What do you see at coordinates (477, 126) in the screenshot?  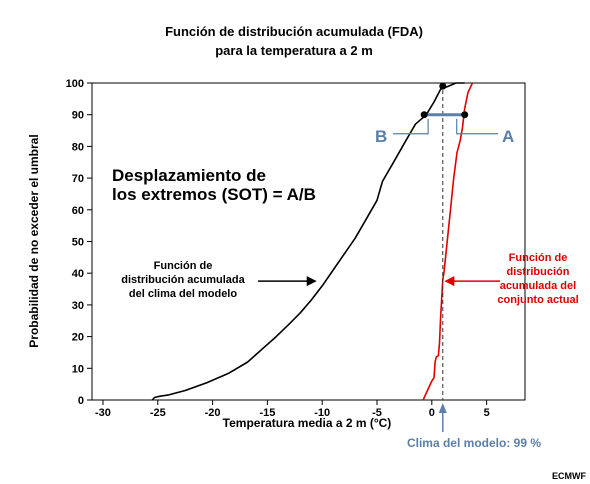 I see `a-bracket` at bounding box center [477, 126].